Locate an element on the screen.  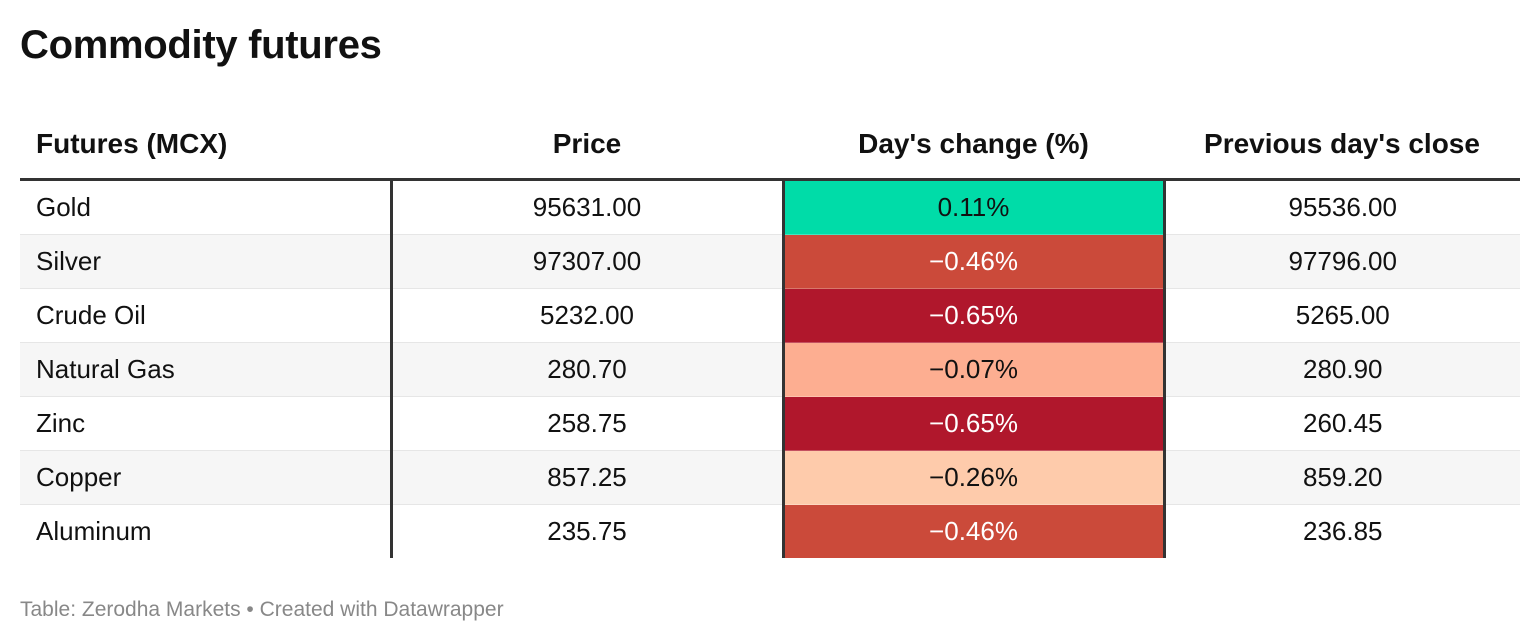
cell-days-change: −0.07% is located at coordinates (973, 369).